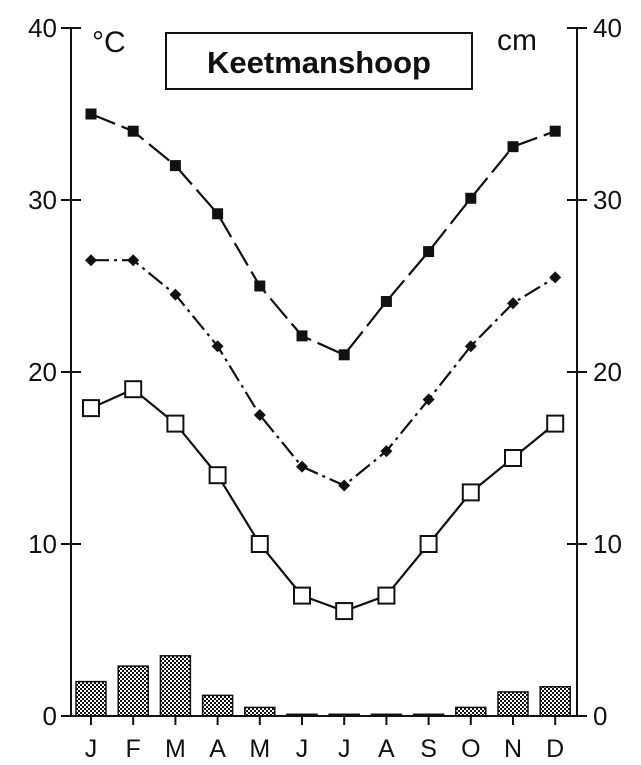 This screenshot has width=641, height=765. I want to click on month-label: N, so click(513, 749).